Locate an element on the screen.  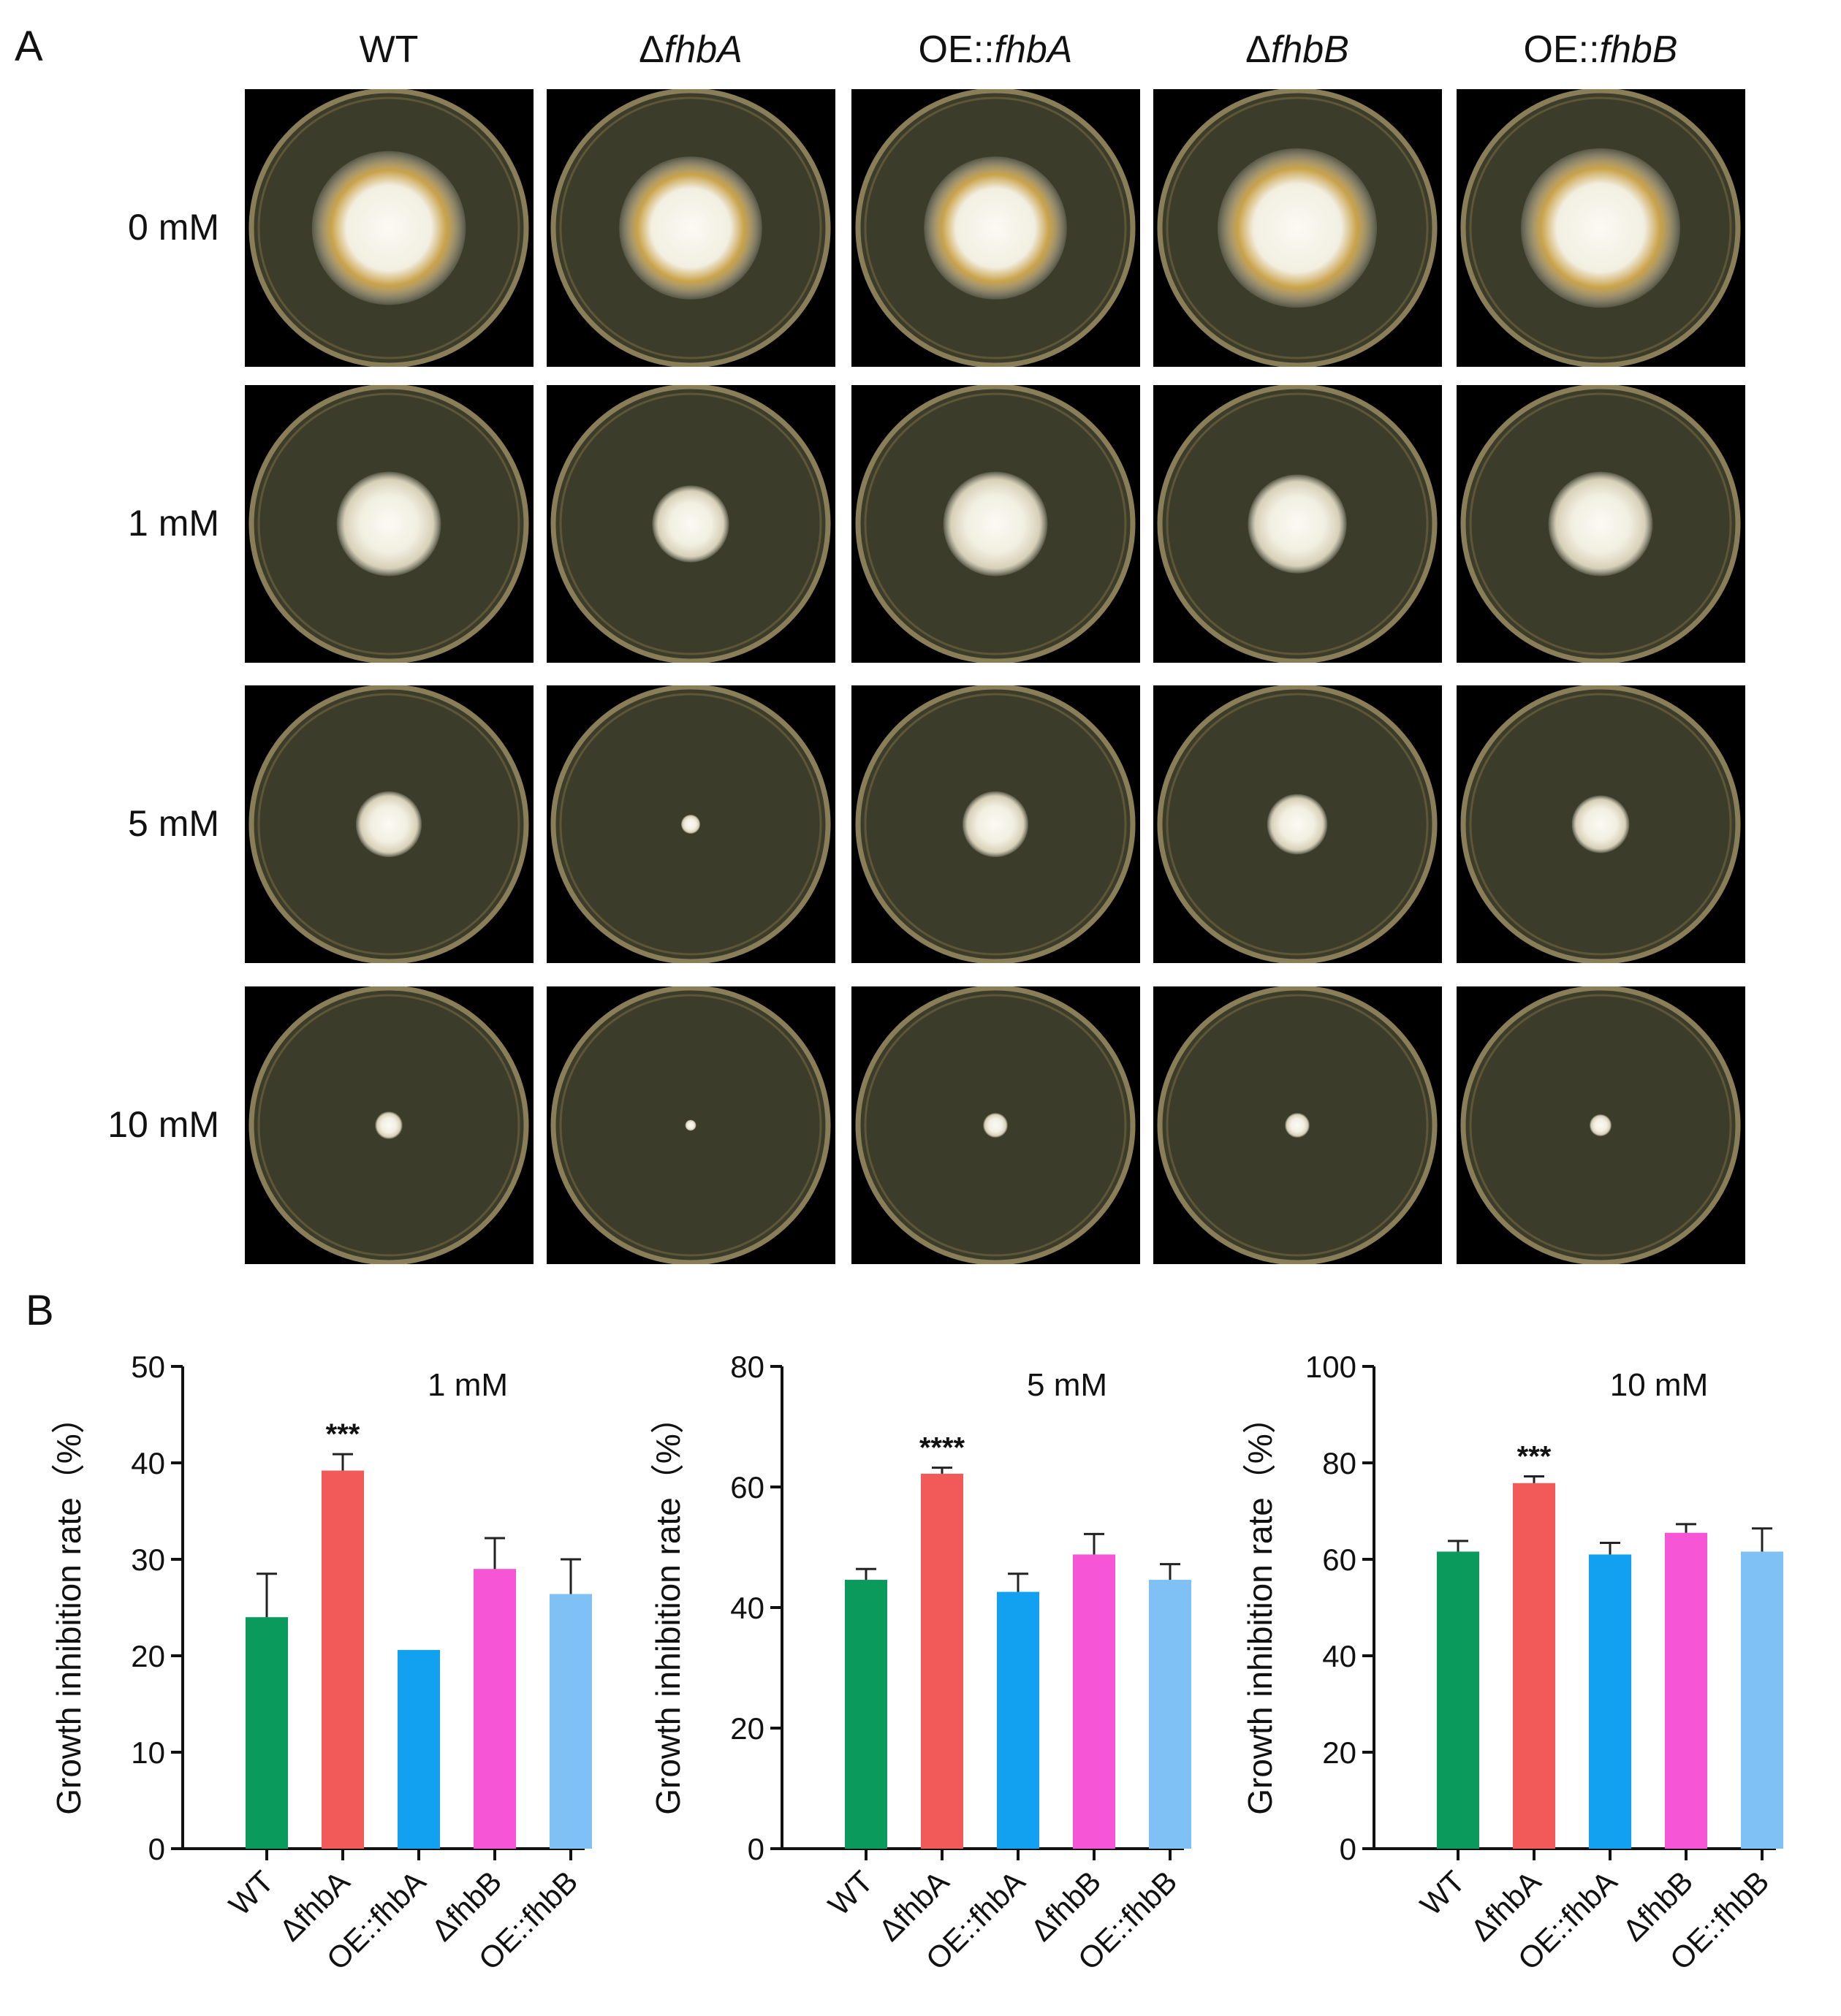
y-tick-label: 10 is located at coordinates (148, 1752).